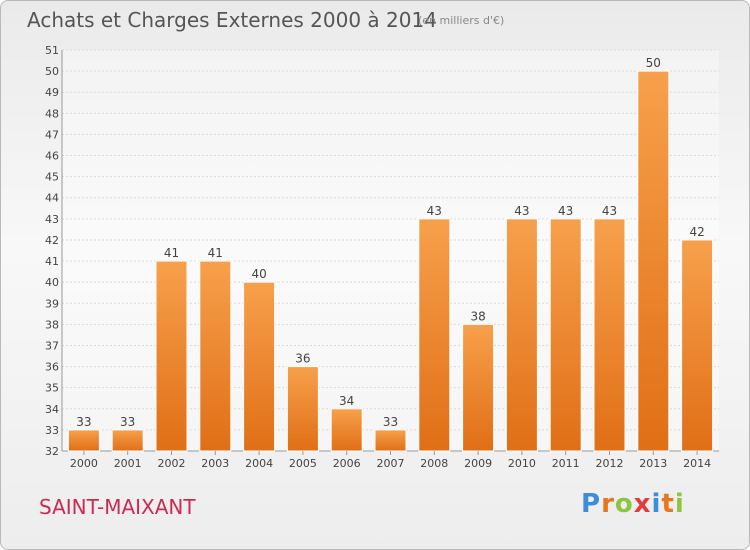 Image resolution: width=750 pixels, height=550 pixels. I want to click on y-tick-label: 51, so click(52, 50).